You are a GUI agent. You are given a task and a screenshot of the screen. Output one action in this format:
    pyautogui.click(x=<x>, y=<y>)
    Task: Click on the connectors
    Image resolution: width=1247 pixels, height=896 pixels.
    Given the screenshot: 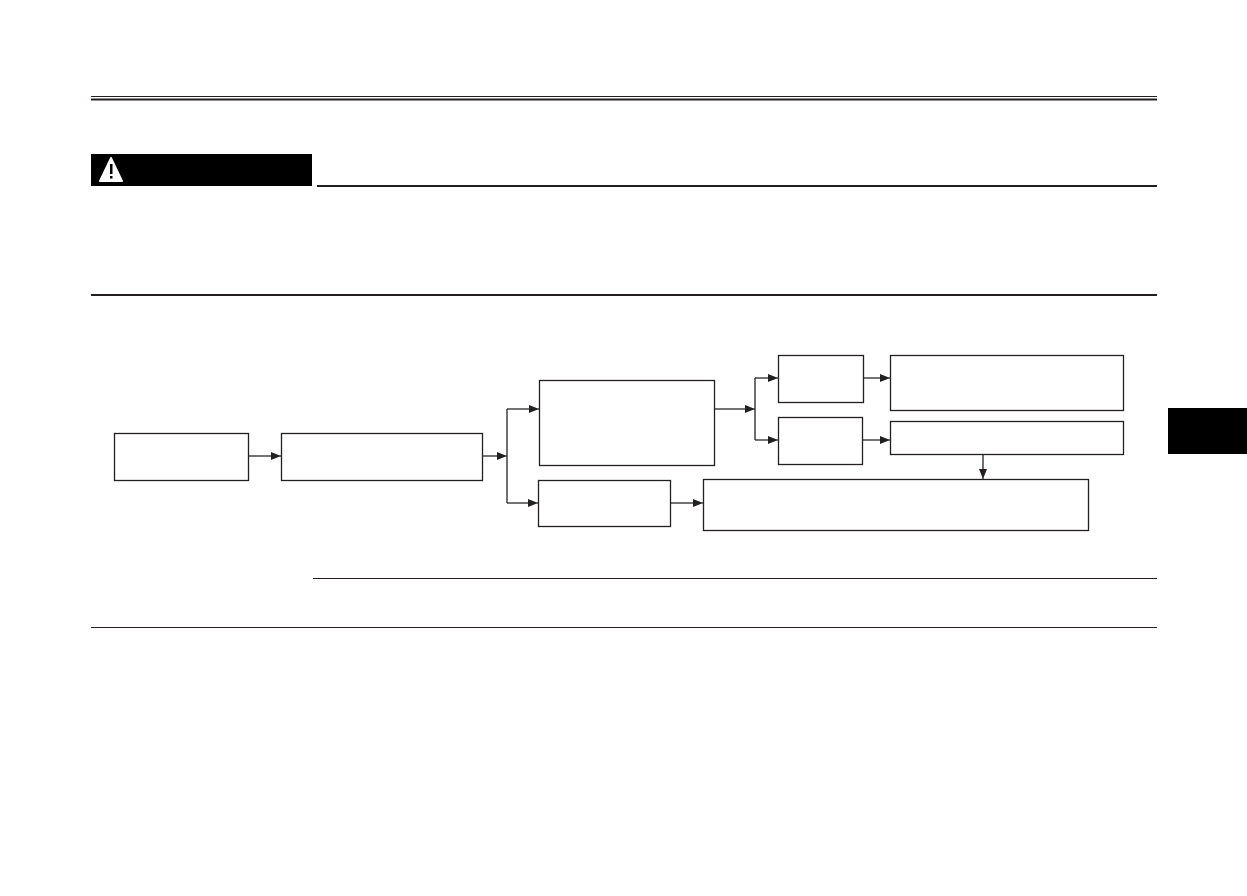 What is the action you would take?
    pyautogui.click(x=617, y=440)
    